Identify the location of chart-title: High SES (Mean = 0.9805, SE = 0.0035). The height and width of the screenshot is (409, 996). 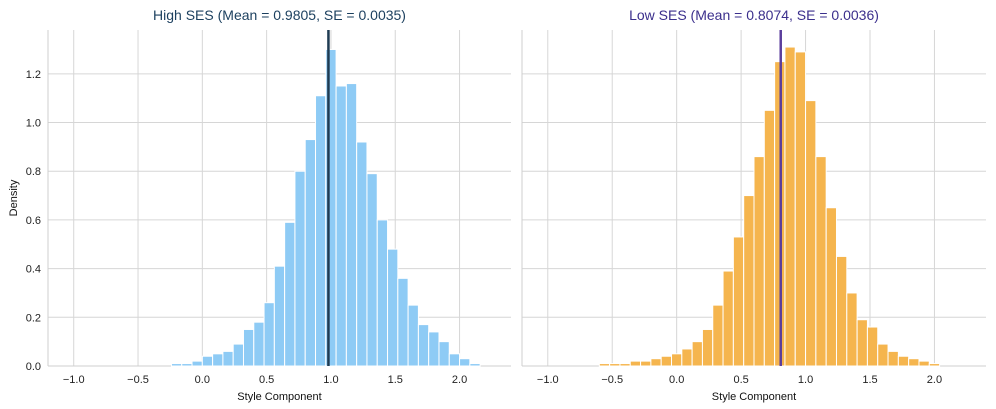
(279, 15).